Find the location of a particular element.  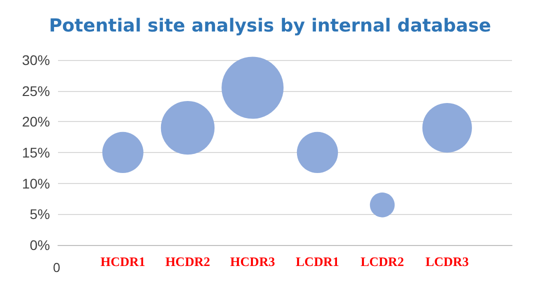

y-tick-label: 0% is located at coordinates (40, 245).